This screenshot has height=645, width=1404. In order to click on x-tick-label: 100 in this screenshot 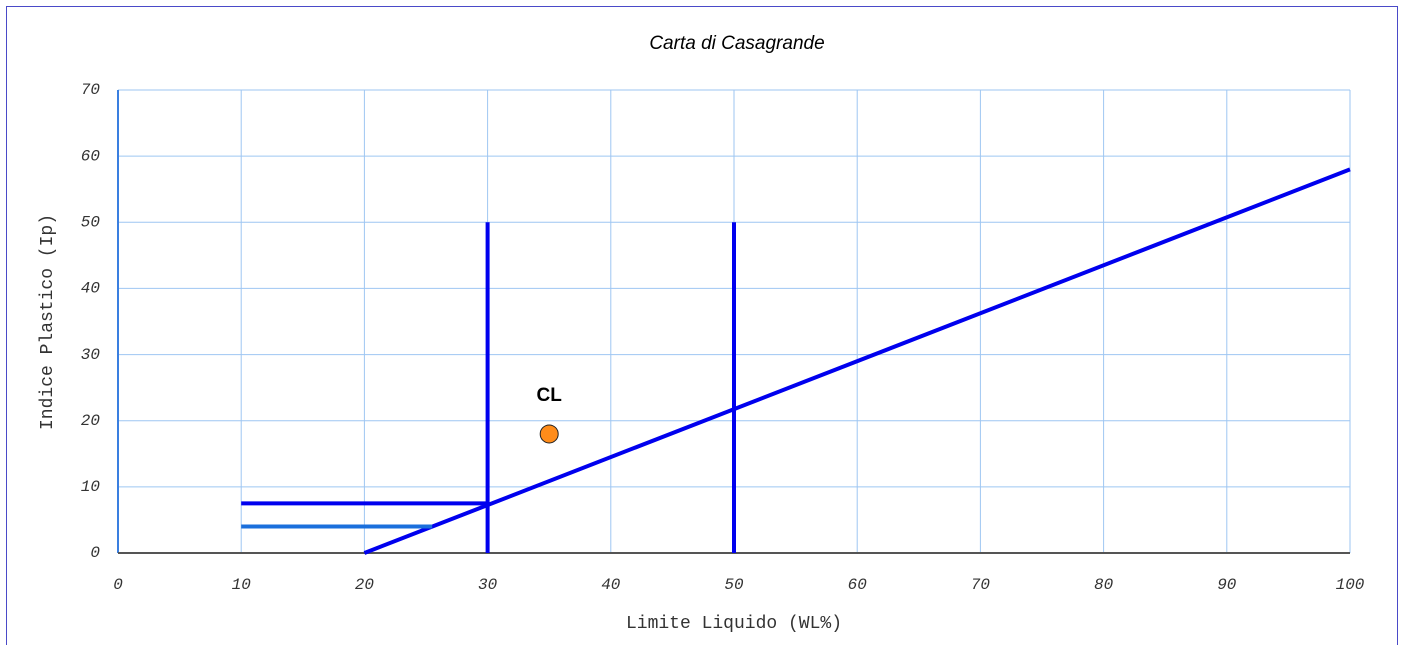, I will do `click(1350, 585)`.